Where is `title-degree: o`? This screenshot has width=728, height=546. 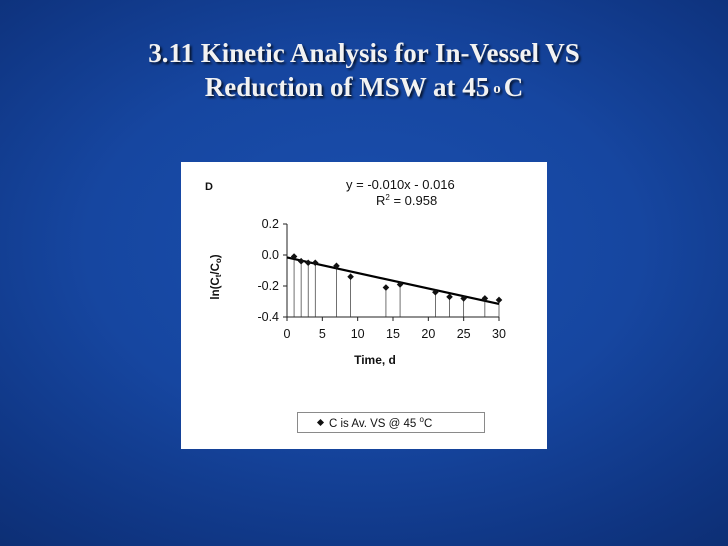 title-degree: o is located at coordinates (497, 89).